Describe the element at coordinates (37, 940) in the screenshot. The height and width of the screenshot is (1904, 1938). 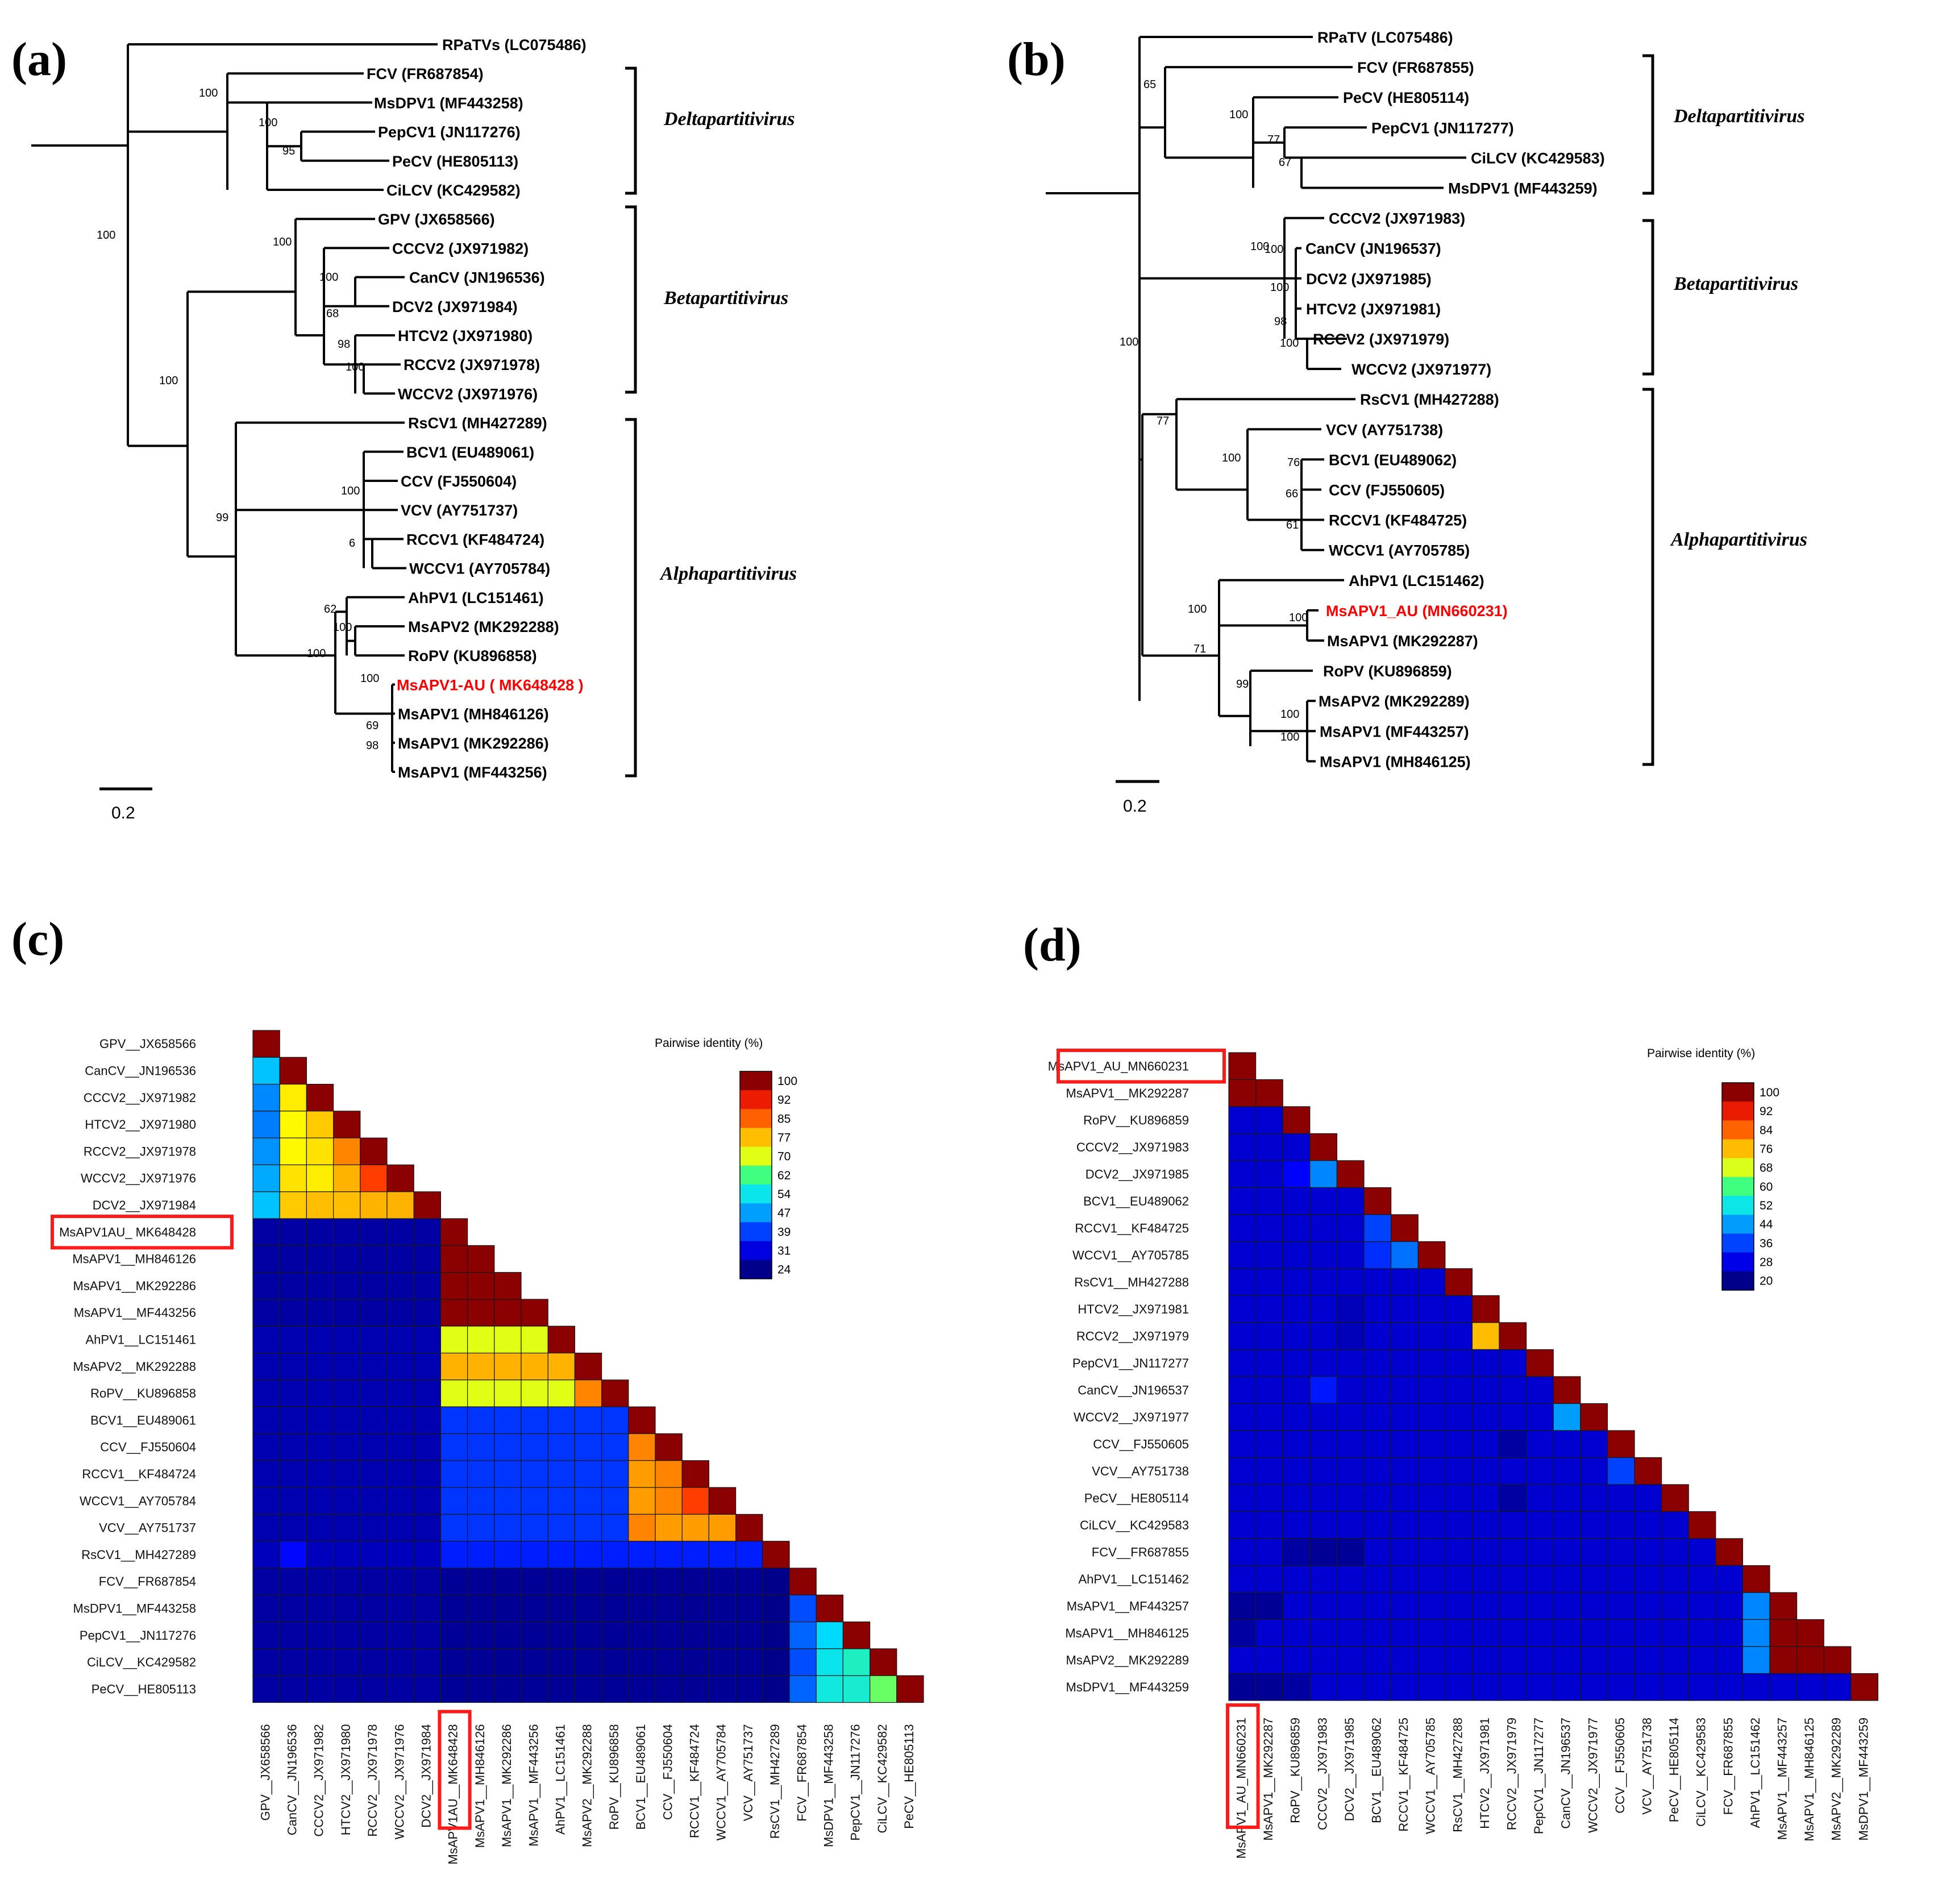
I see `panel-label-c: (c)` at that location.